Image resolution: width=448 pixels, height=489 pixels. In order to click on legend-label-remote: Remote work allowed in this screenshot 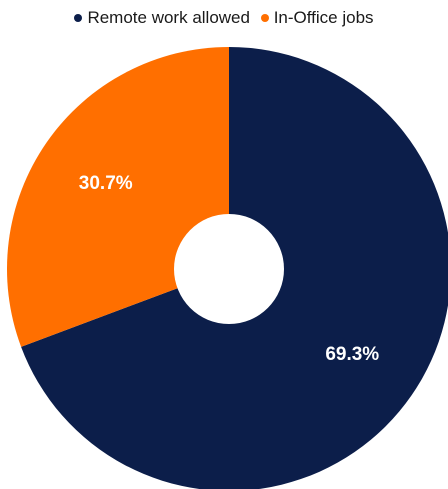, I will do `click(168, 17)`.